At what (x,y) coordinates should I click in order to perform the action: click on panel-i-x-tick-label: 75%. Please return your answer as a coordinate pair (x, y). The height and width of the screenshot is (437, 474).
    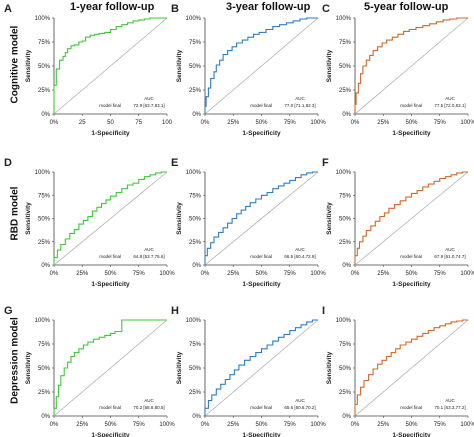
    Looking at the image, I should click on (440, 425).